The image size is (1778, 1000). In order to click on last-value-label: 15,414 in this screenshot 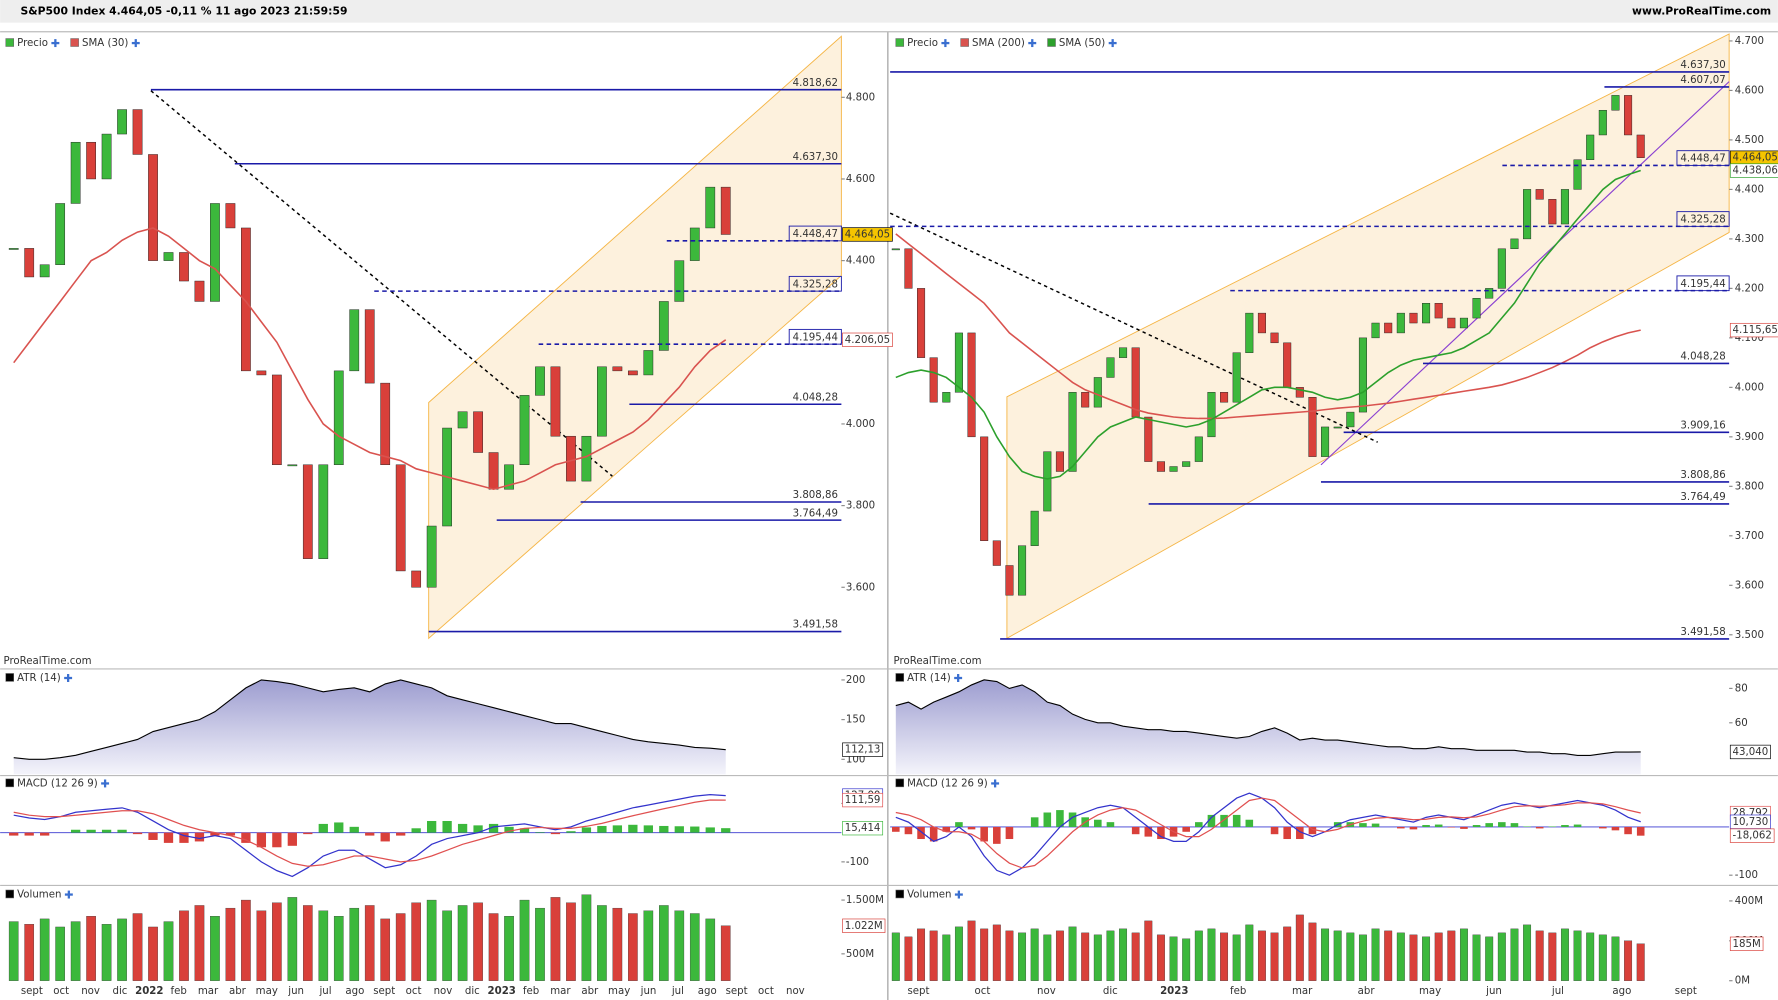, I will do `click(863, 828)`.